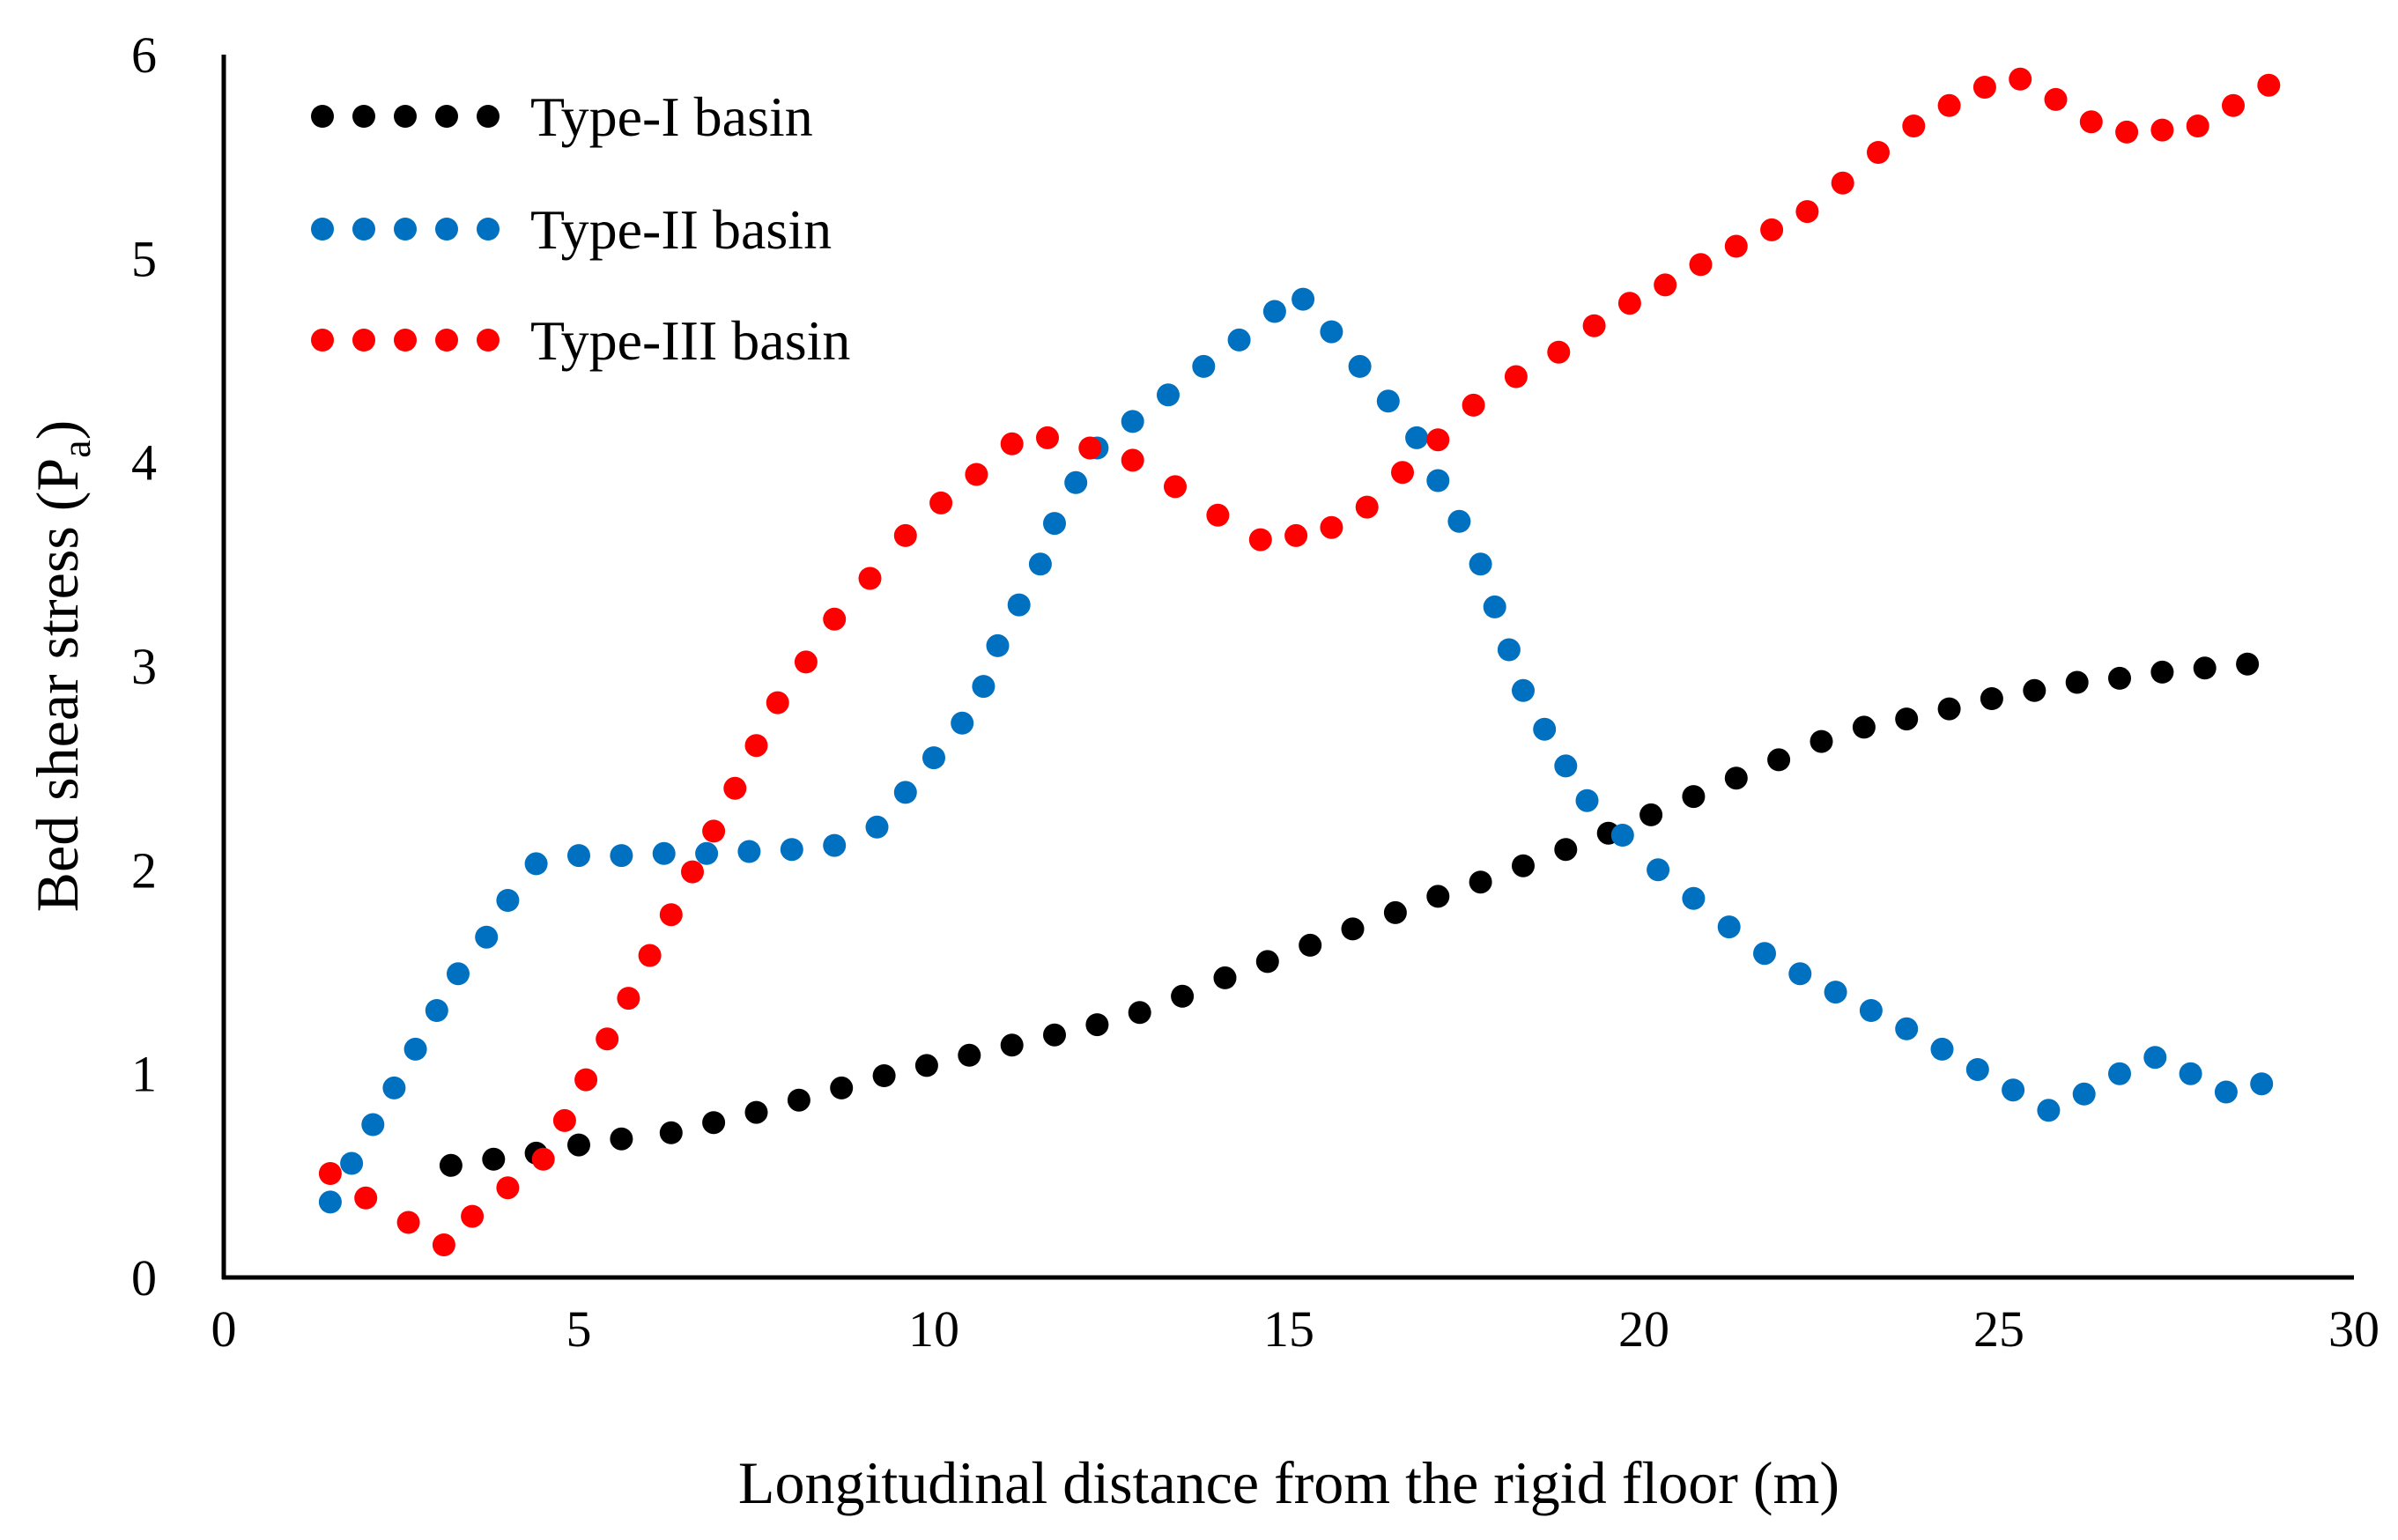  Describe the element at coordinates (76, 449) in the screenshot. I see `y-axis-title-subscript: a` at that location.